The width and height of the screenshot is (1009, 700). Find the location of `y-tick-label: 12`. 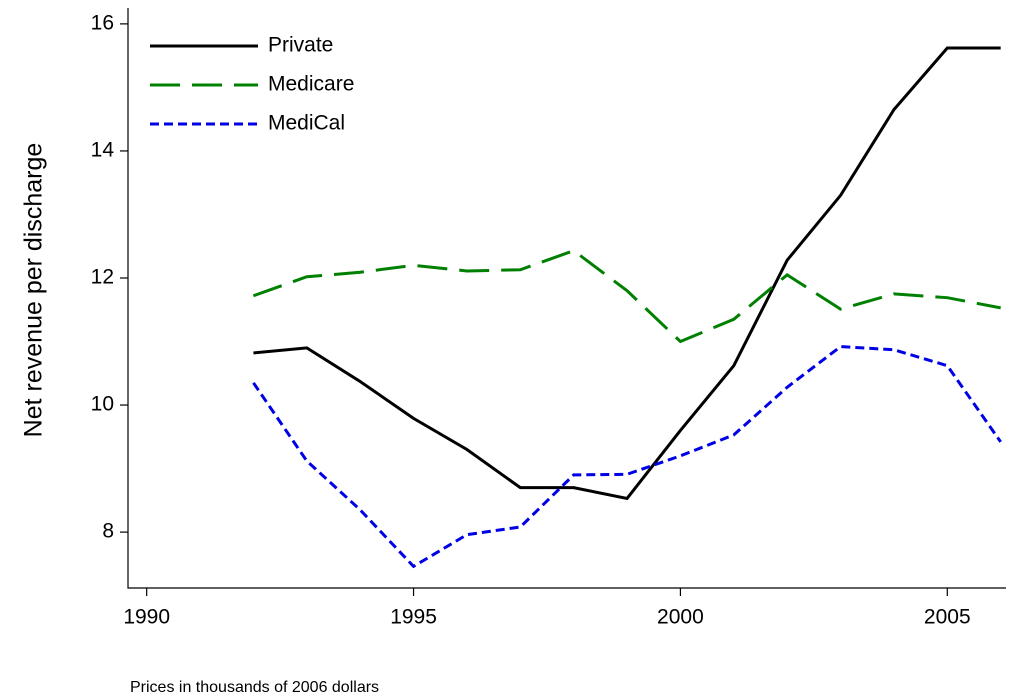

y-tick-label: 12 is located at coordinates (102, 277).